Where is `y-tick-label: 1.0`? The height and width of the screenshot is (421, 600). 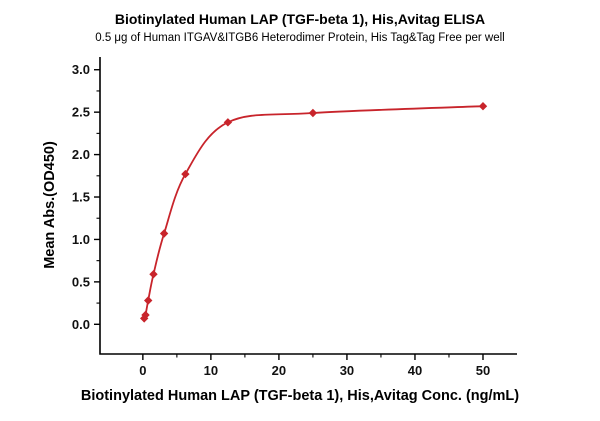 y-tick-label: 1.0 is located at coordinates (81, 239).